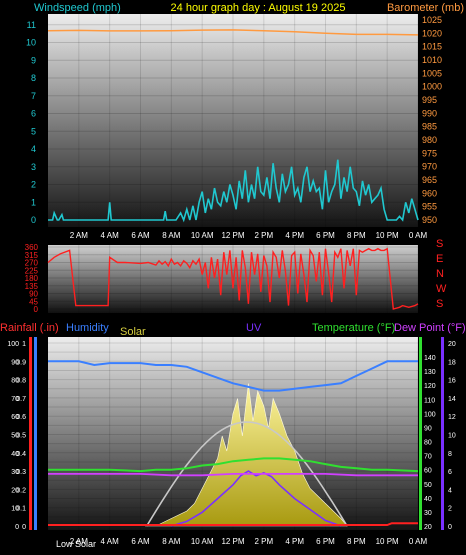  What do you see at coordinates (233, 465) in the screenshot?
I see `temperature-line` at bounding box center [233, 465].